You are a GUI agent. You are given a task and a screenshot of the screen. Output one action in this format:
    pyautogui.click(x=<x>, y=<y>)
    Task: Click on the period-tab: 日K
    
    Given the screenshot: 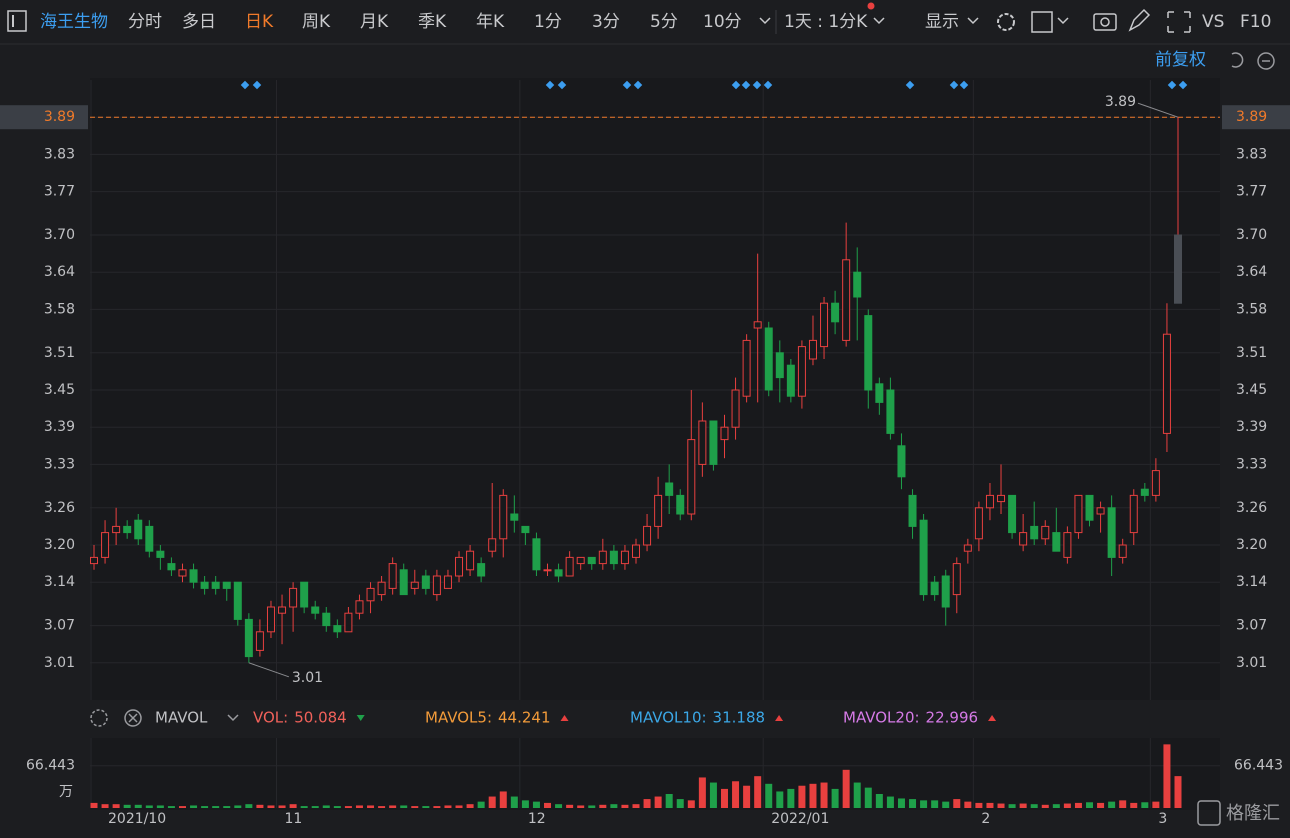 What is the action you would take?
    pyautogui.click(x=259, y=22)
    